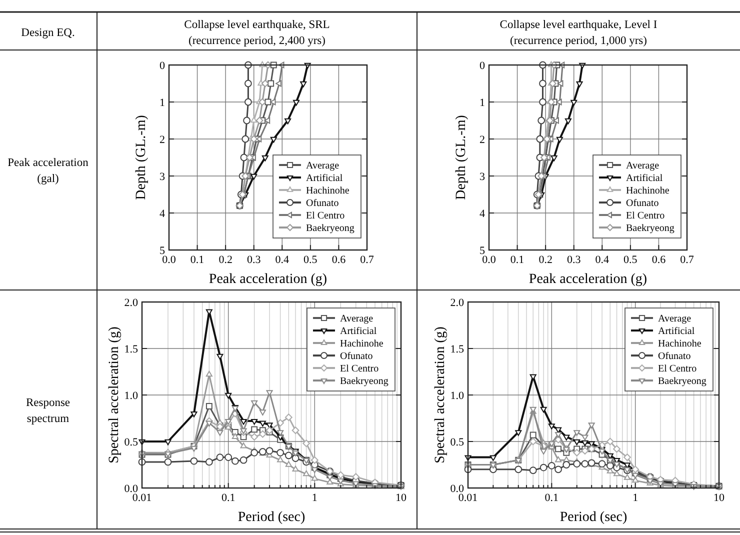 Image resolution: width=740 pixels, height=535 pixels. What do you see at coordinates (257, 33) in the screenshot?
I see `chart-title: Collapse level earthquake, SRL (recurrence period, 2,400 yrs)` at bounding box center [257, 33].